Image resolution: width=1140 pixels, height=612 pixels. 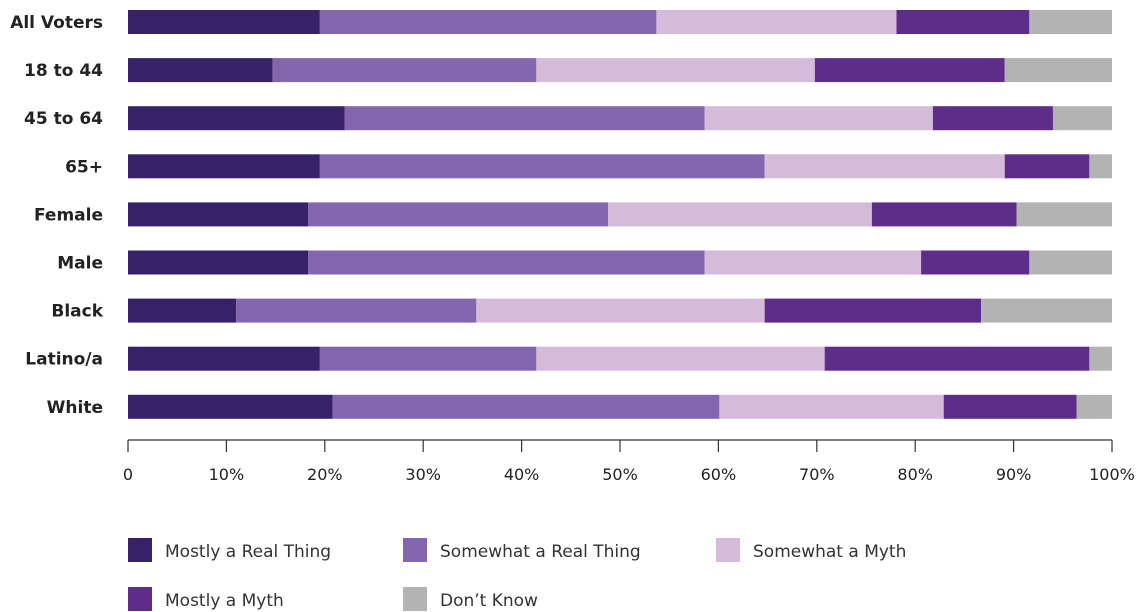 I want to click on legend-label: Somewhat a Real Thing, so click(x=540, y=552).